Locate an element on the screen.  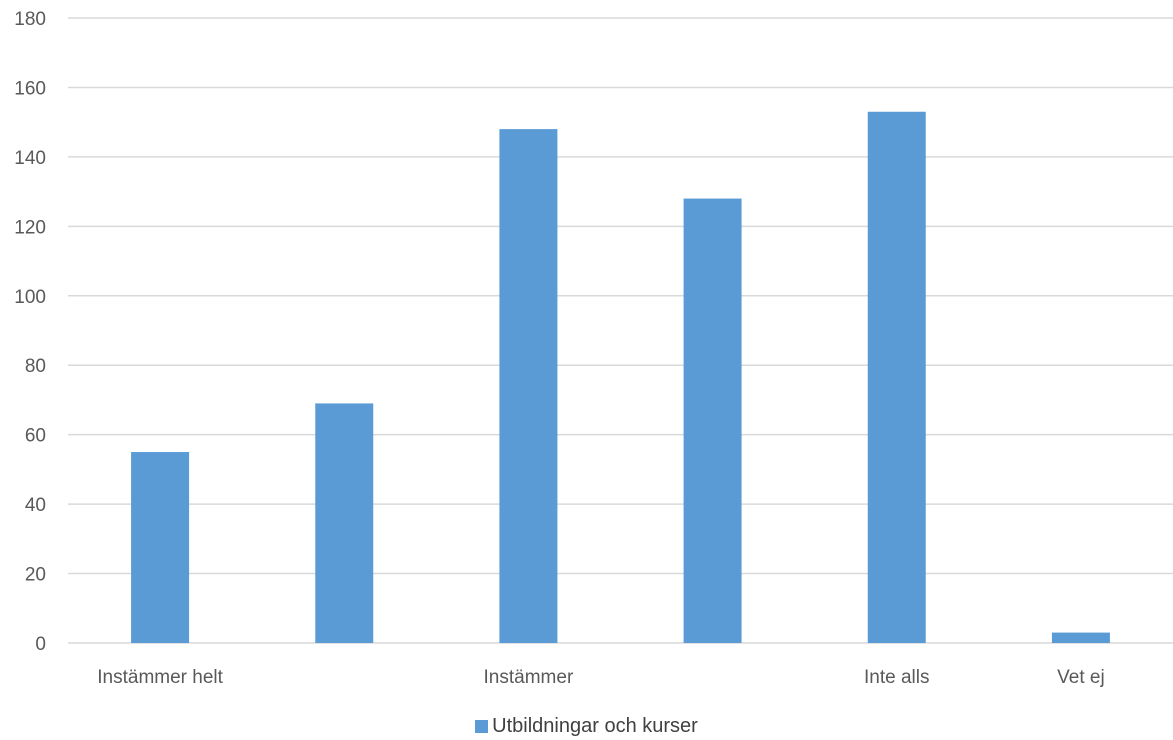
y-tick-label: 20 is located at coordinates (35, 575).